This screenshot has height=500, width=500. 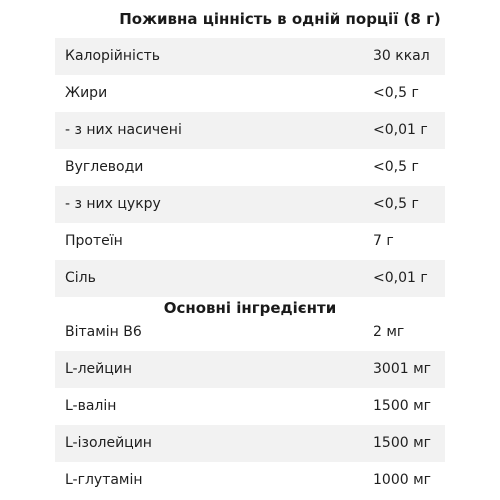 I want to click on table-row: L-валін 1500 мг, so click(x=250, y=406).